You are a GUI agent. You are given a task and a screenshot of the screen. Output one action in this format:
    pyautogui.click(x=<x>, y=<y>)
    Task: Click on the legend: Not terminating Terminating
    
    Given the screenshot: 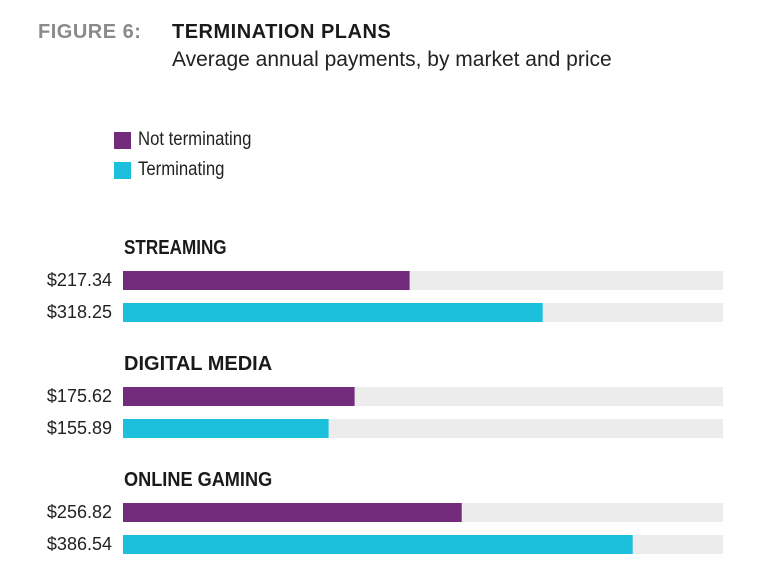 What is the action you would take?
    pyautogui.click(x=190, y=155)
    